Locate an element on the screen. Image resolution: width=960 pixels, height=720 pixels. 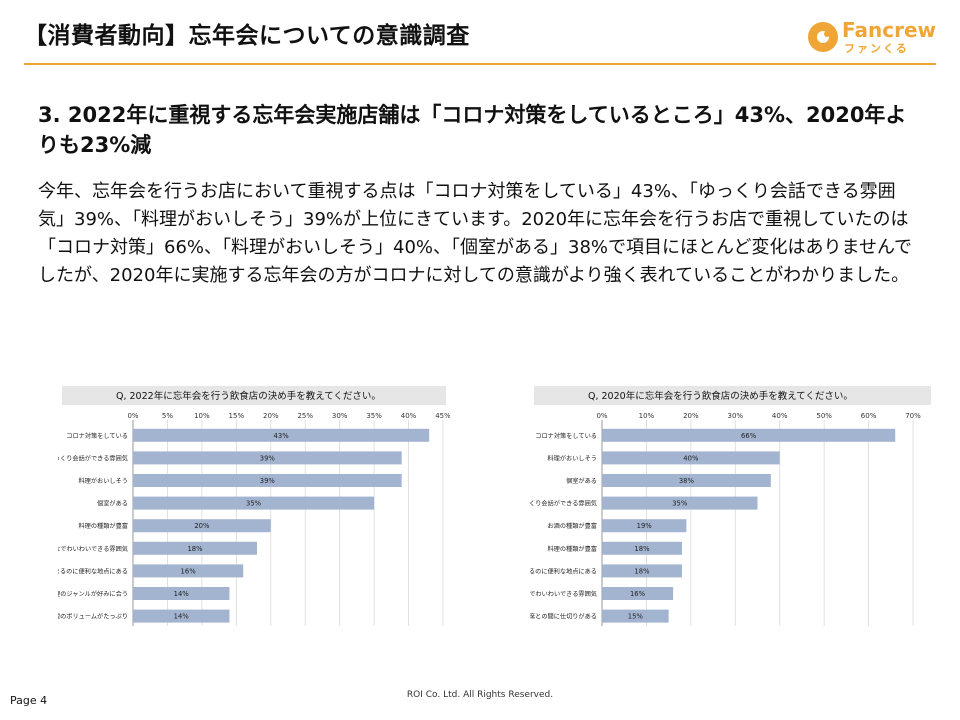
category-label: お酒の種類が豊富 is located at coordinates (573, 526).